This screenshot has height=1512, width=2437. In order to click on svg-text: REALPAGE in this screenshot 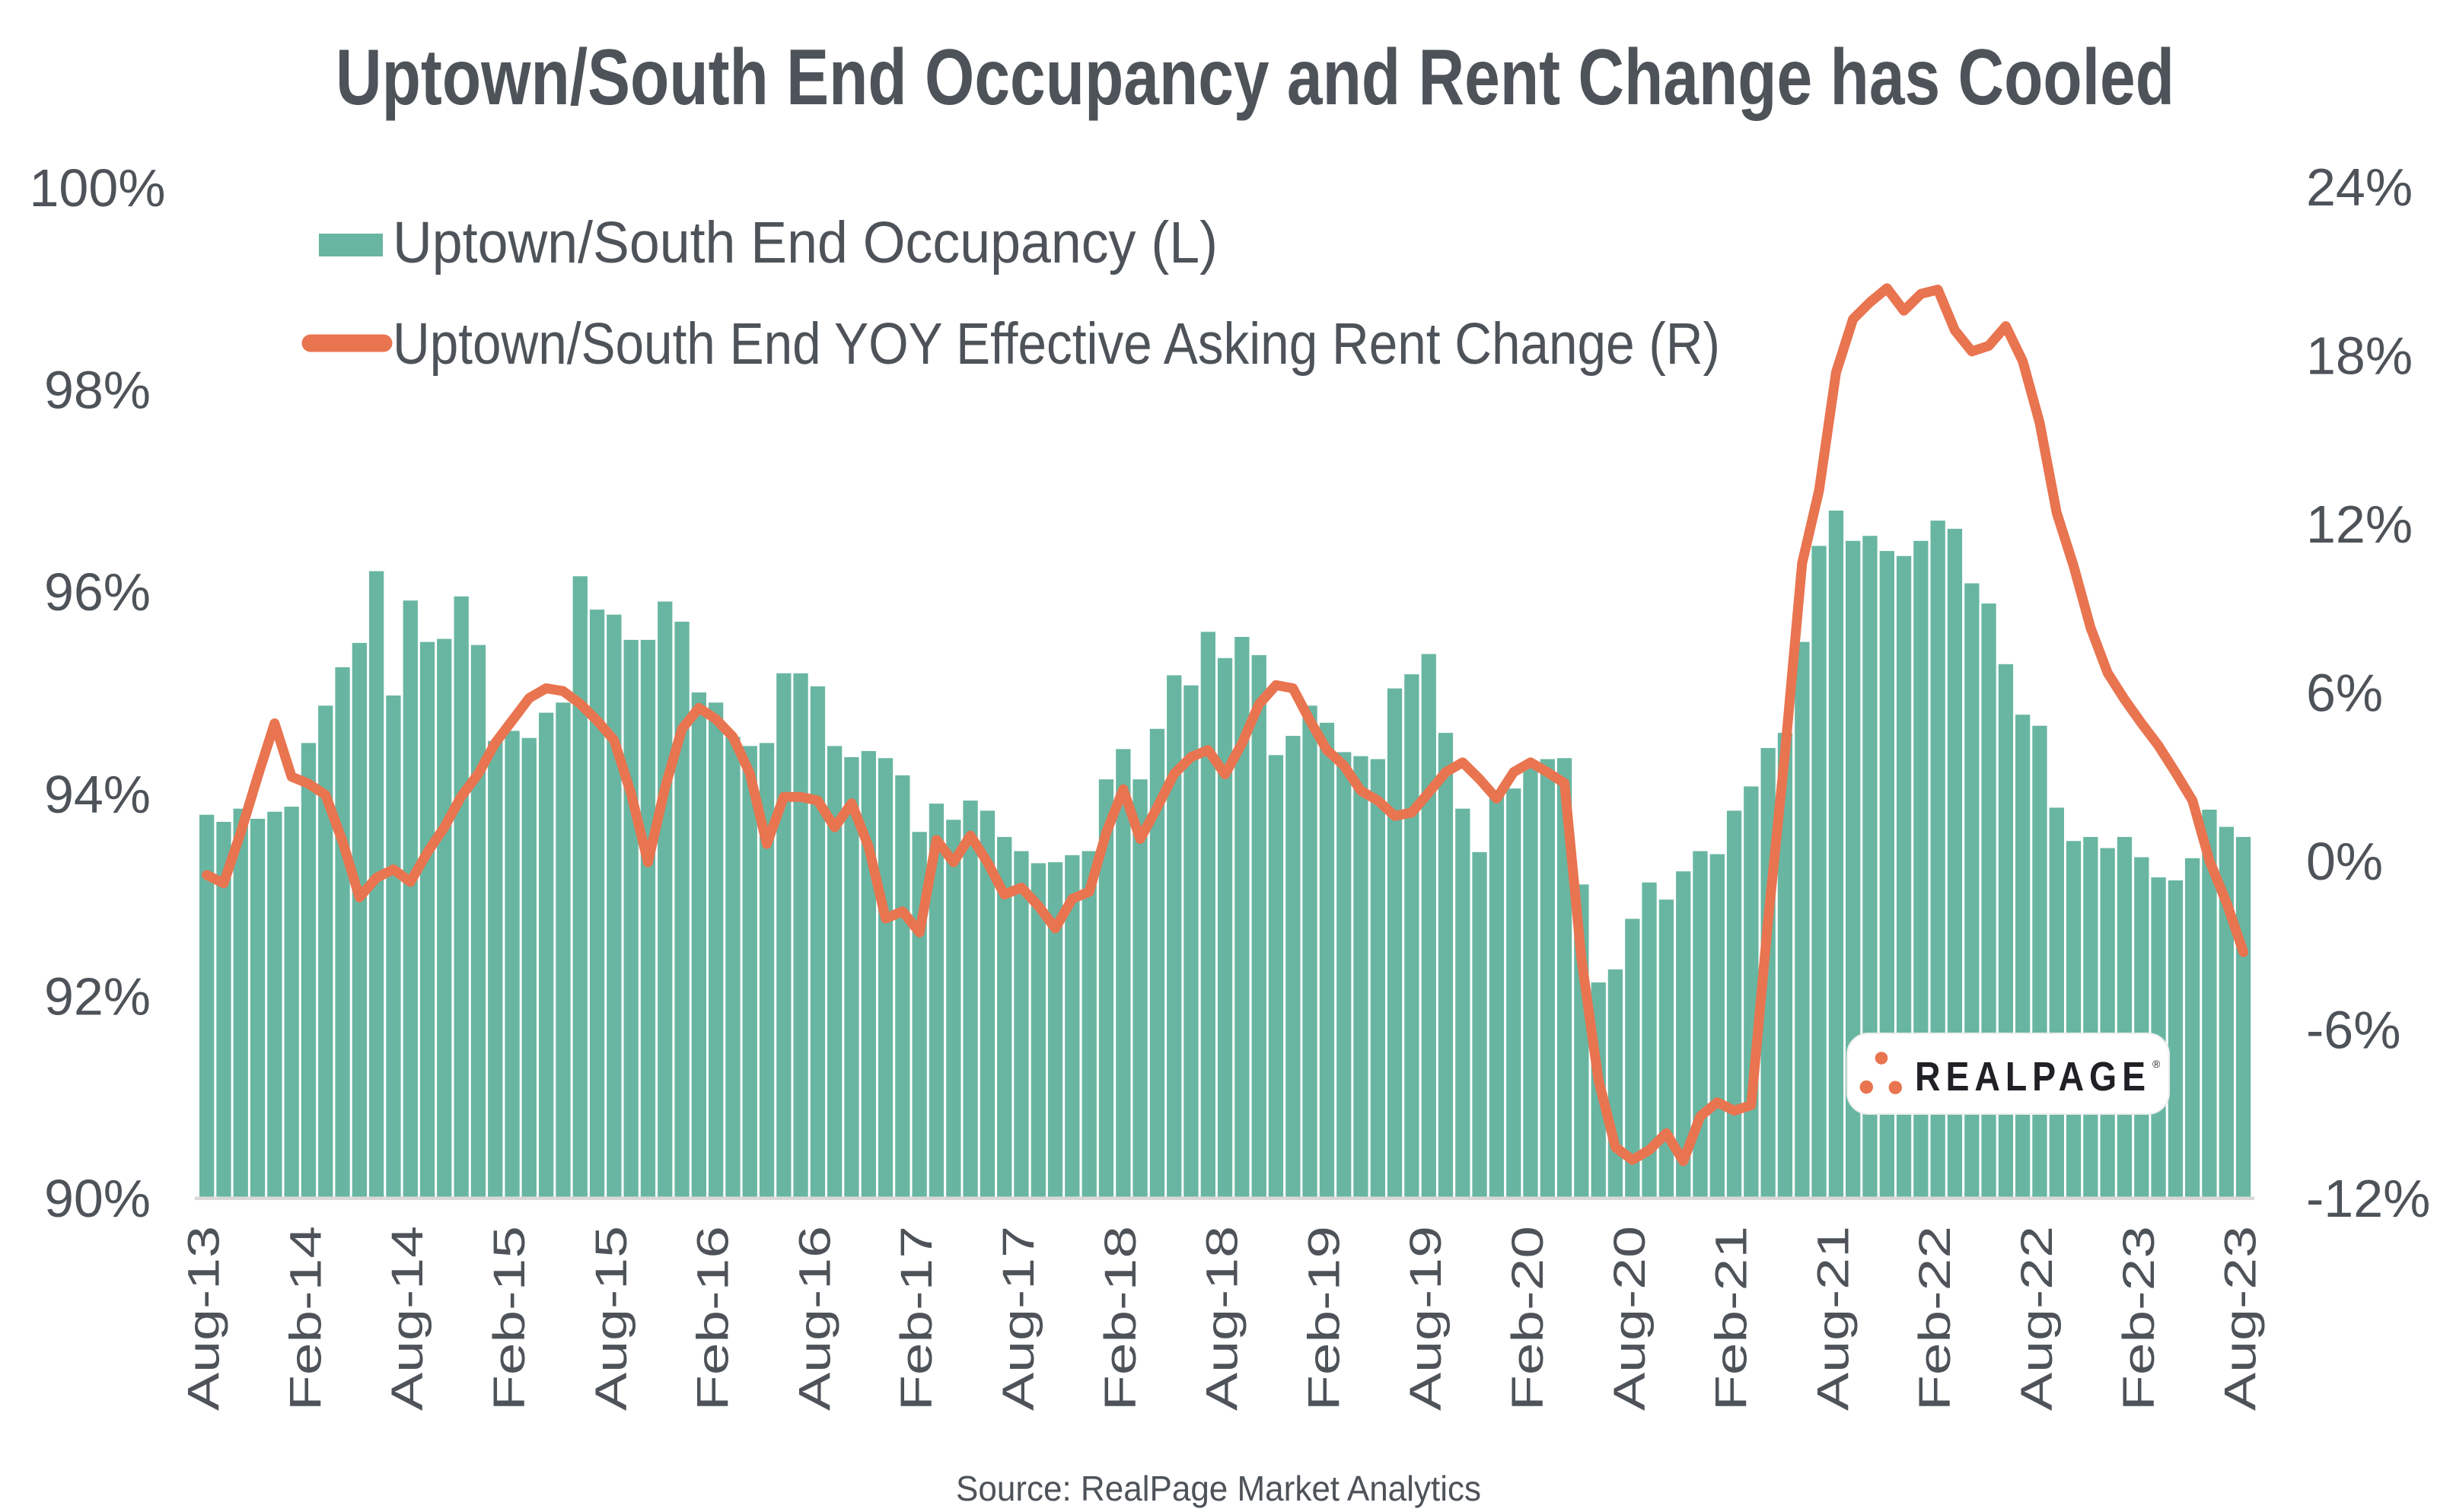, I will do `click(2033, 1077)`.